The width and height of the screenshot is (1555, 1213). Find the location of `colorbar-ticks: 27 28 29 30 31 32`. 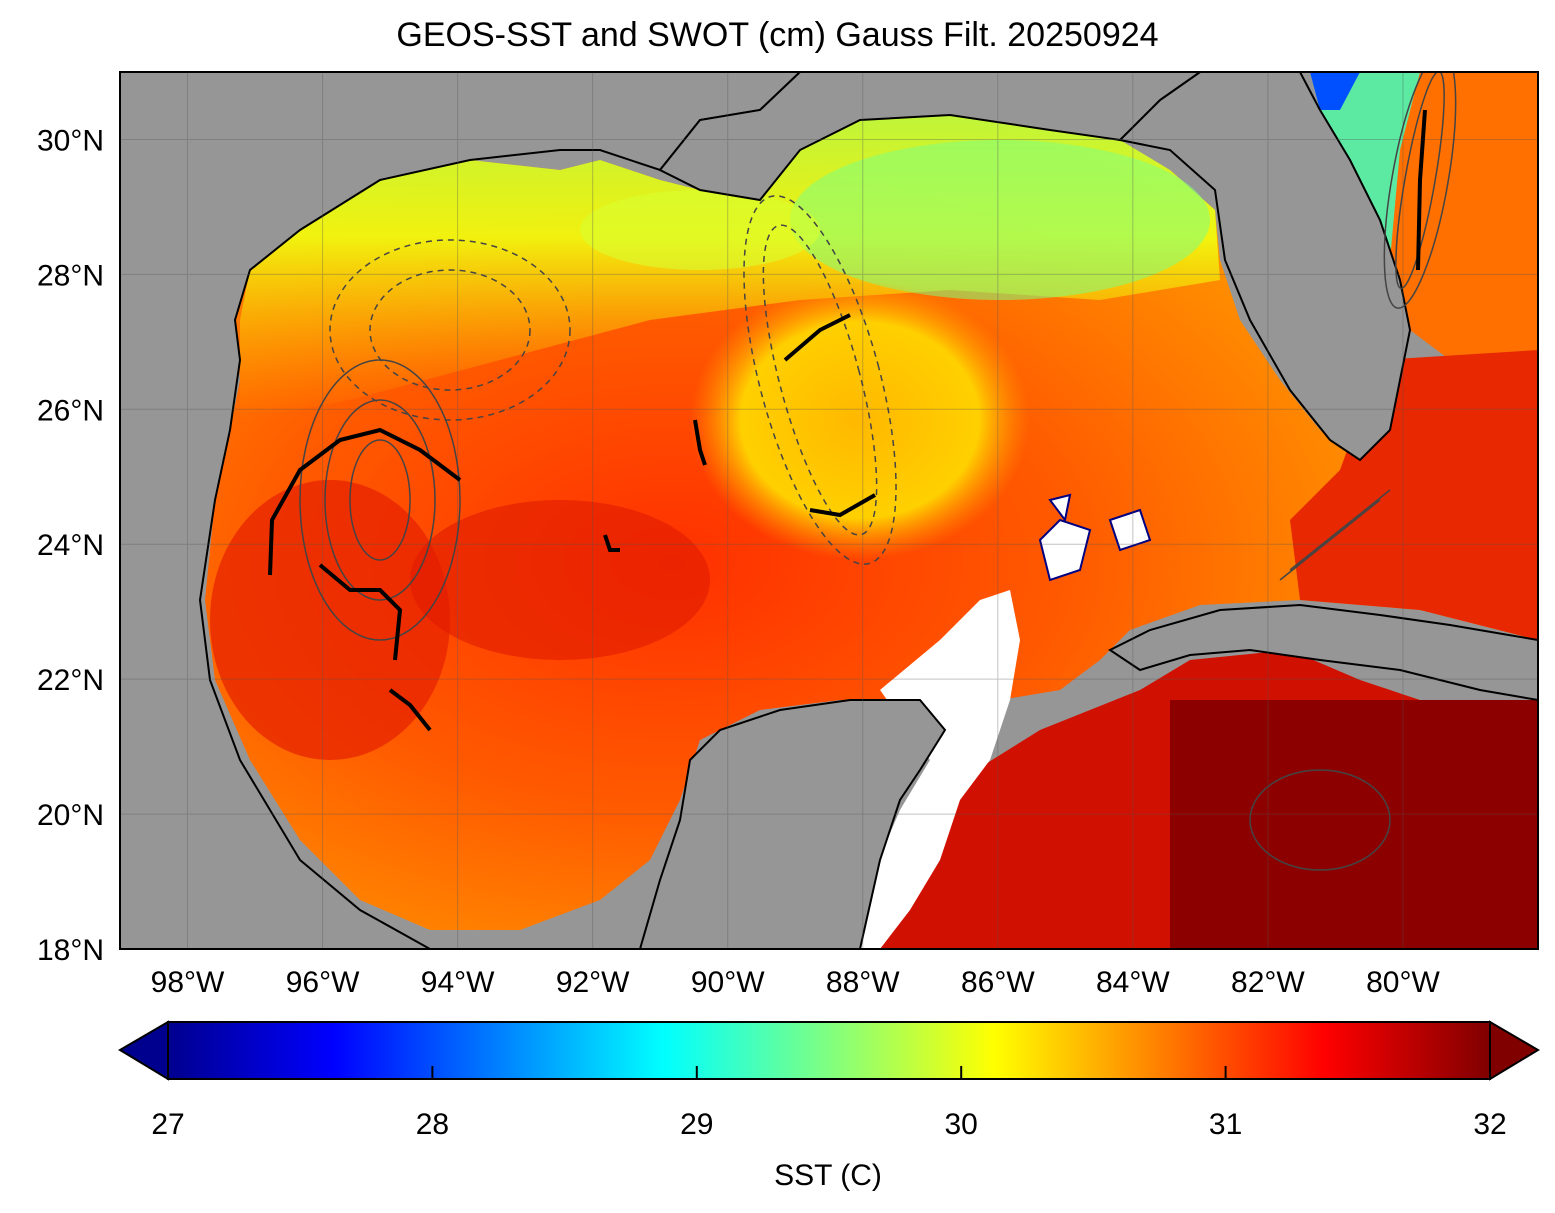

colorbar-ticks: 27 28 29 30 31 32 is located at coordinates (829, 1103).